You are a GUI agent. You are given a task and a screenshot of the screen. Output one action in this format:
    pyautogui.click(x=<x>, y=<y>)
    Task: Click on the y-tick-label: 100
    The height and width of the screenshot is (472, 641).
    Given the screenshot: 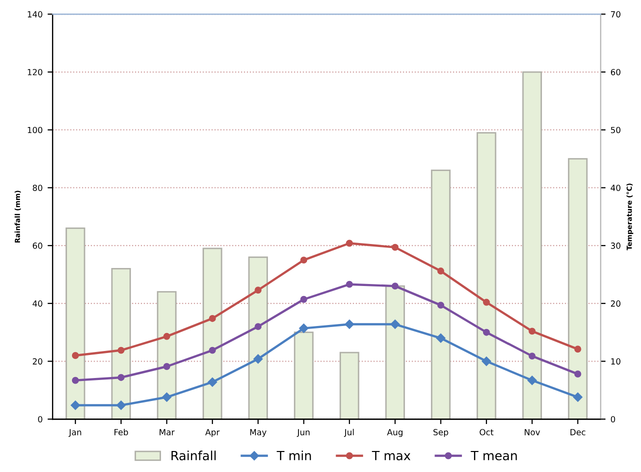 What is the action you would take?
    pyautogui.click(x=35, y=130)
    